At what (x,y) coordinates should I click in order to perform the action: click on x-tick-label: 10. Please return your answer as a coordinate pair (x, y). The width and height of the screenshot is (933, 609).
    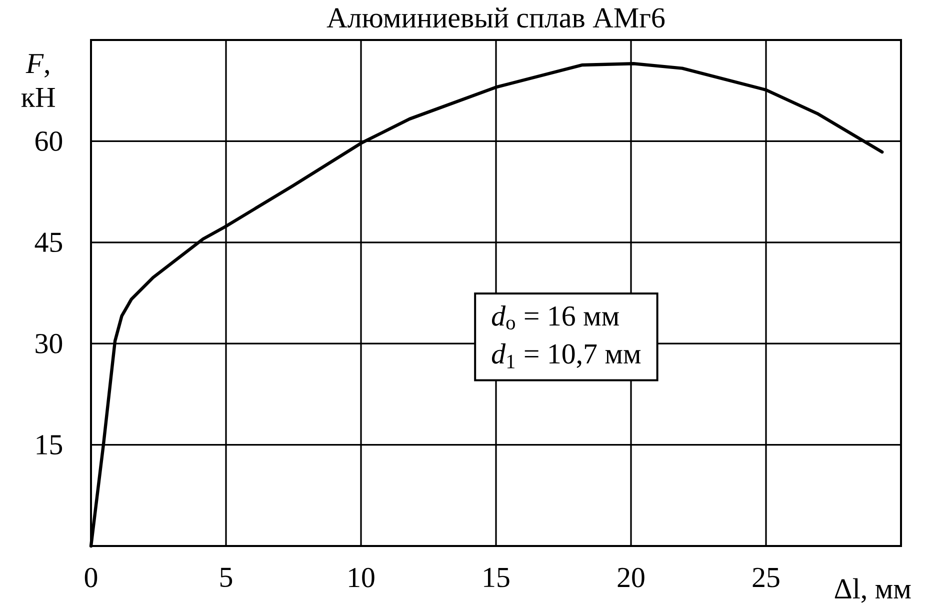
    Looking at the image, I should click on (361, 578).